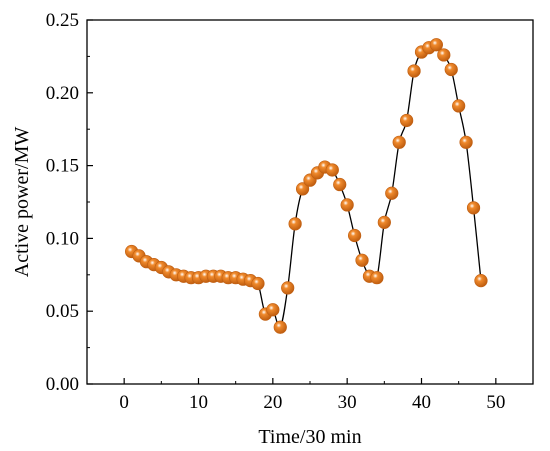 Image resolution: width=550 pixels, height=451 pixels. Describe the element at coordinates (124, 402) in the screenshot. I see `x-tick-label: 0` at that location.